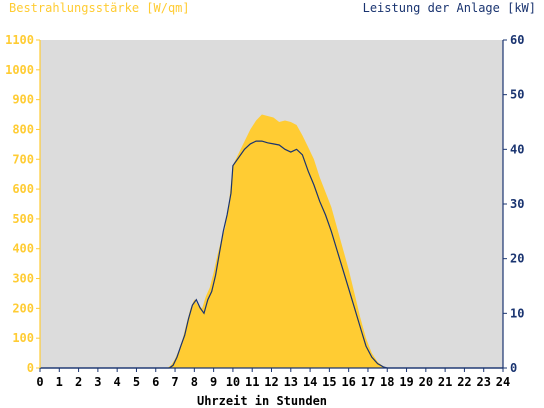 Image resolution: width=544 pixels, height=408 pixels. What do you see at coordinates (59, 382) in the screenshot?
I see `x-tick-label: 1` at bounding box center [59, 382].